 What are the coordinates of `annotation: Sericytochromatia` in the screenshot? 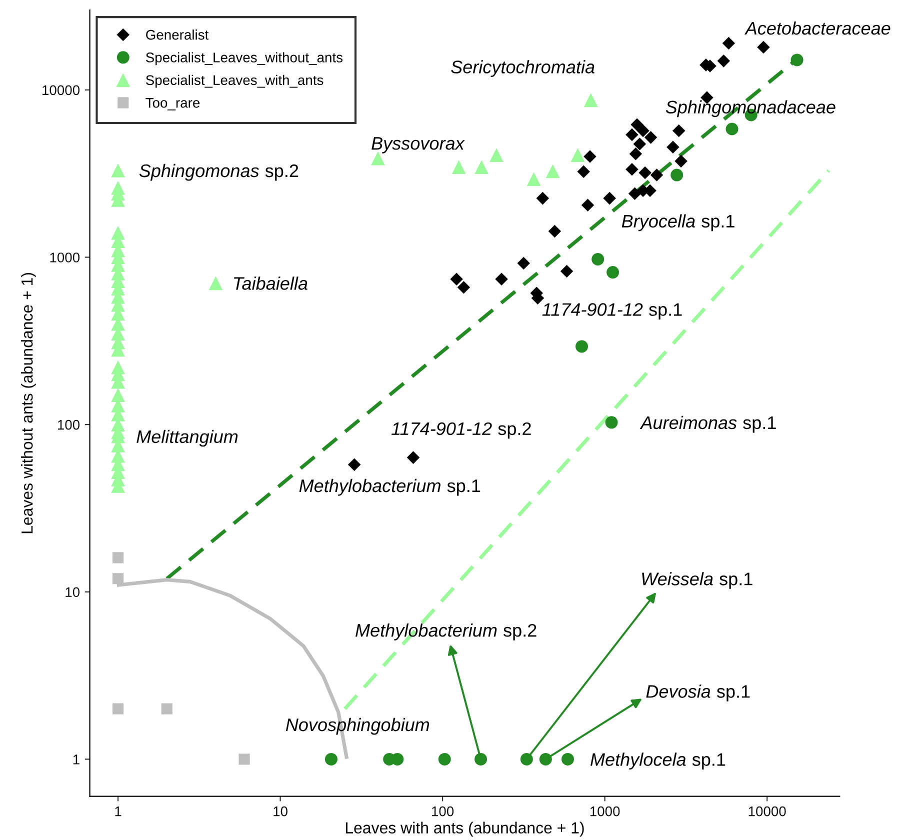 It's located at (522, 68).